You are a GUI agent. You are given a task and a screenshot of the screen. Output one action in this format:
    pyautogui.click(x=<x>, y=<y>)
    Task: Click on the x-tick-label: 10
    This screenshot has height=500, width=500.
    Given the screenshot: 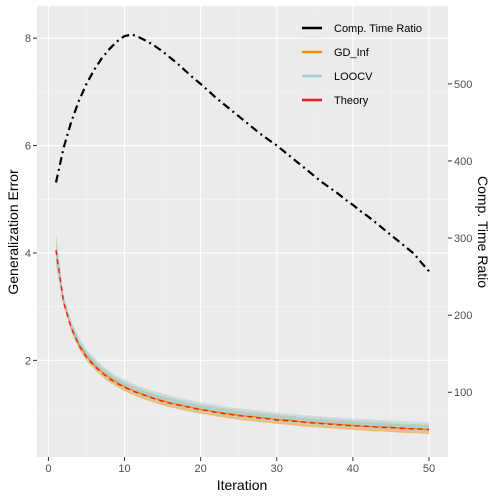 What is the action you would take?
    pyautogui.click(x=124, y=469)
    